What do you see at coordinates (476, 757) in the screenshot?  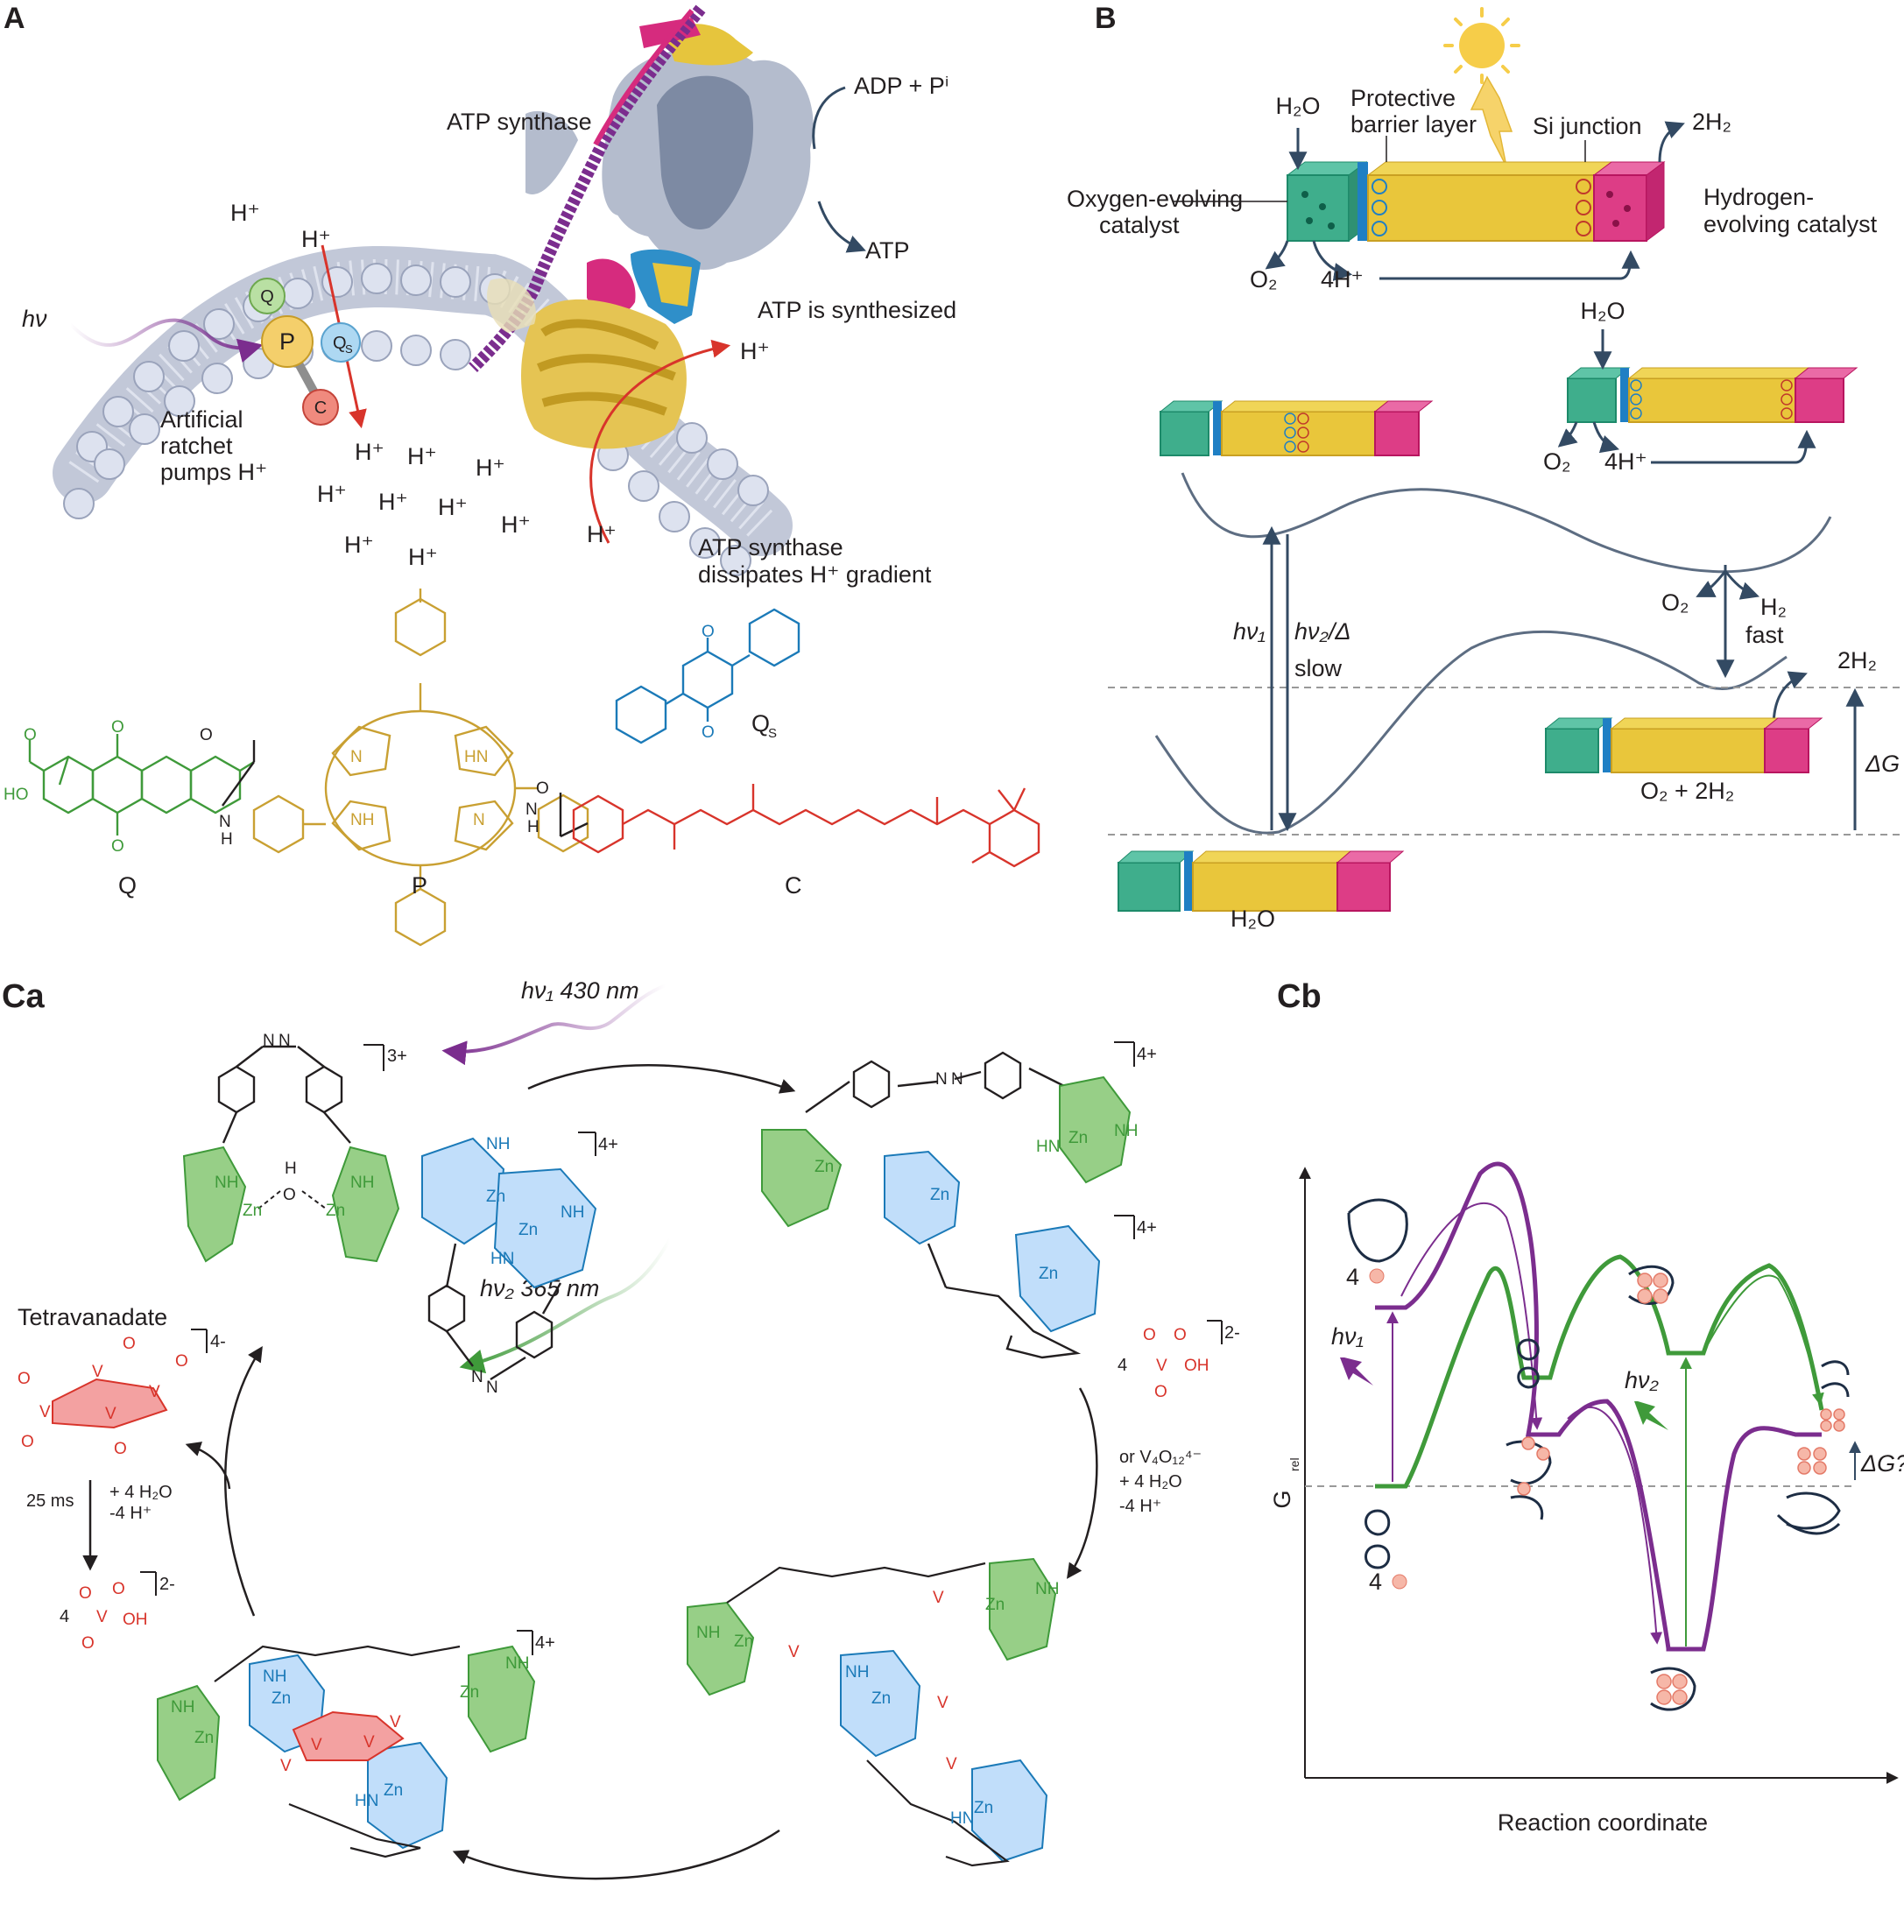 I see `p-hn: HN` at bounding box center [476, 757].